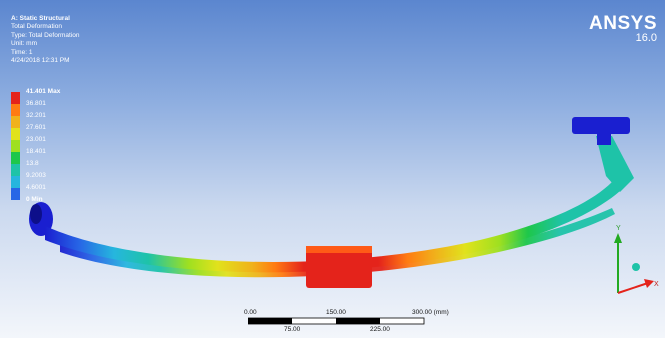  Describe the element at coordinates (656, 284) in the screenshot. I see `triad-x-label: X` at that location.